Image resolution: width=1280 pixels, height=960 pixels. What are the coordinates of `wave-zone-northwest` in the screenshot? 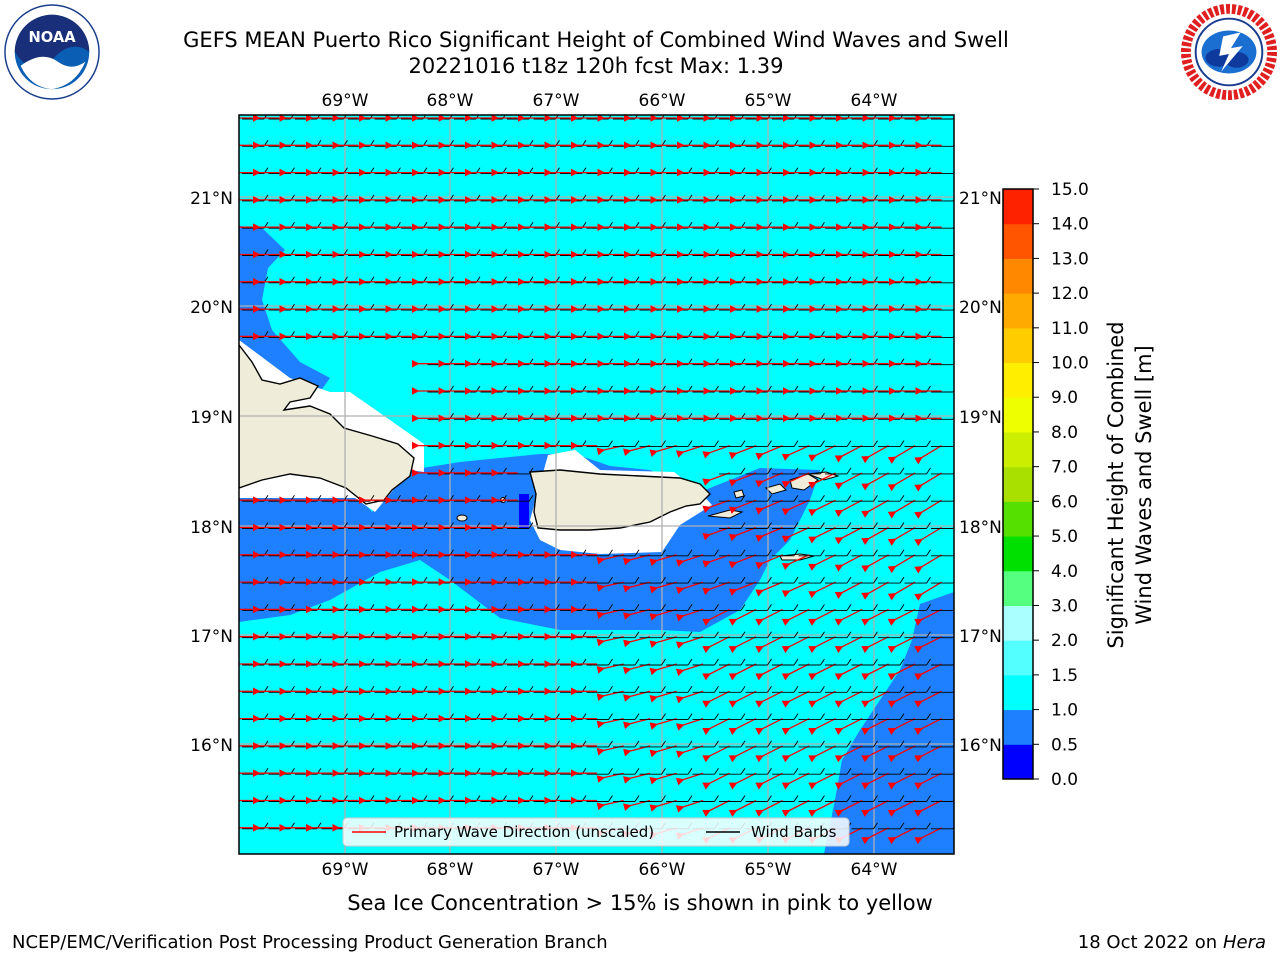 It's located at (284, 312).